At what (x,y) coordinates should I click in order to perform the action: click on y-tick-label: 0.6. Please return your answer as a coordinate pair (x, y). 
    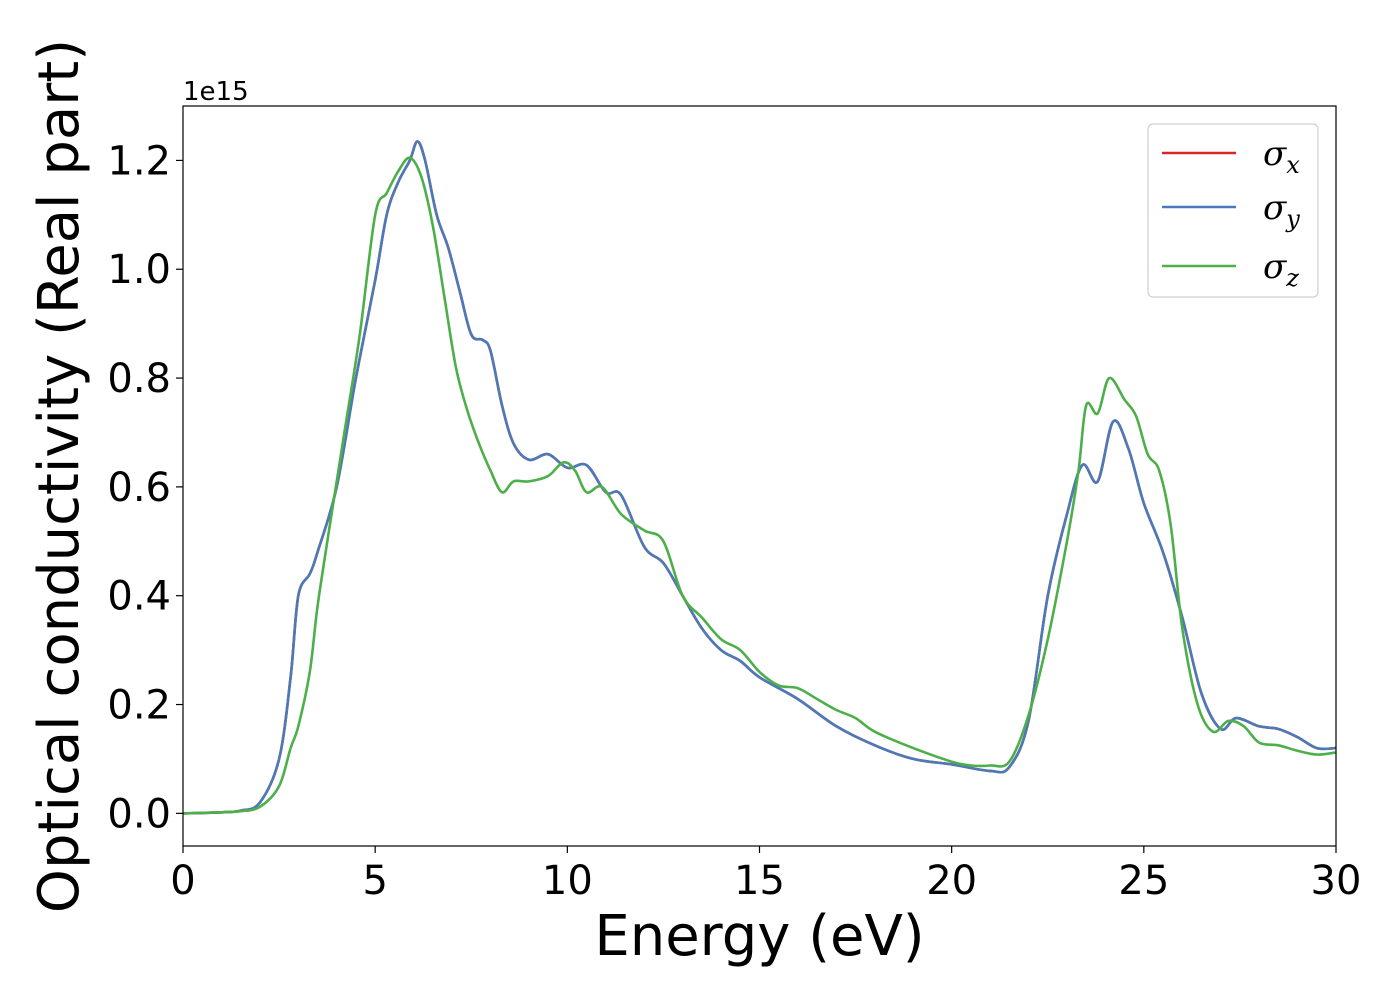
    Looking at the image, I should click on (139, 488).